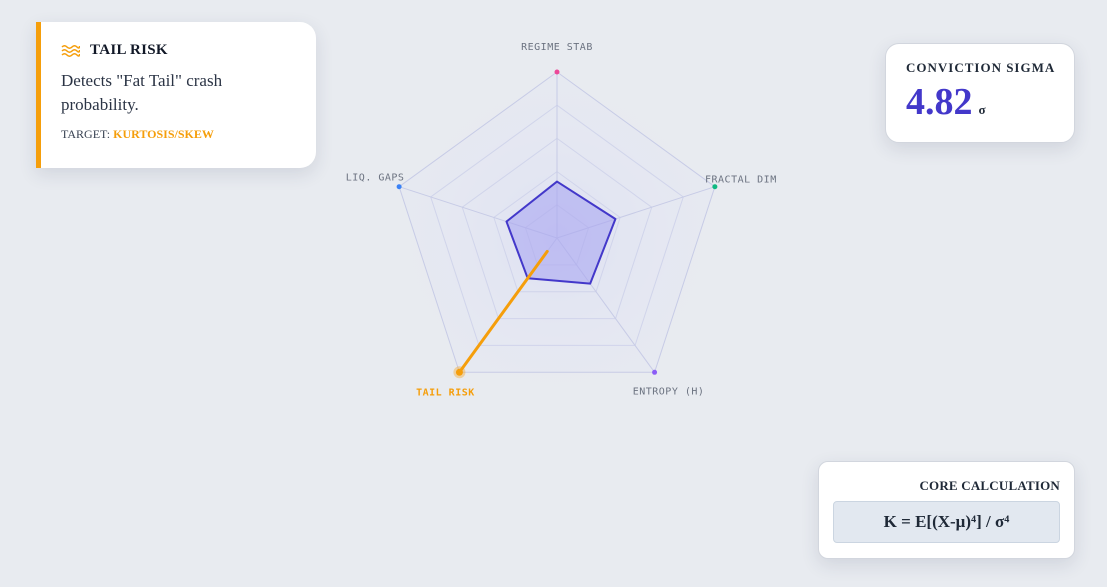 This screenshot has width=1107, height=587. I want to click on sigma-unit: σ, so click(982, 109).